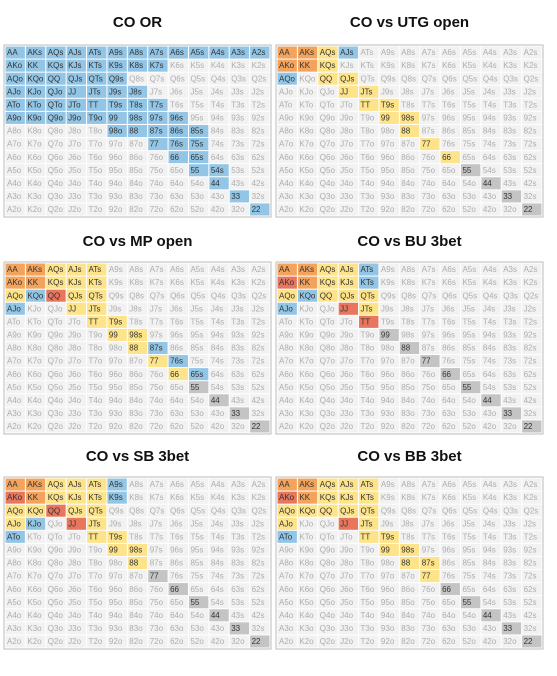  I want to click on hand-label: T8o, so click(368, 348).